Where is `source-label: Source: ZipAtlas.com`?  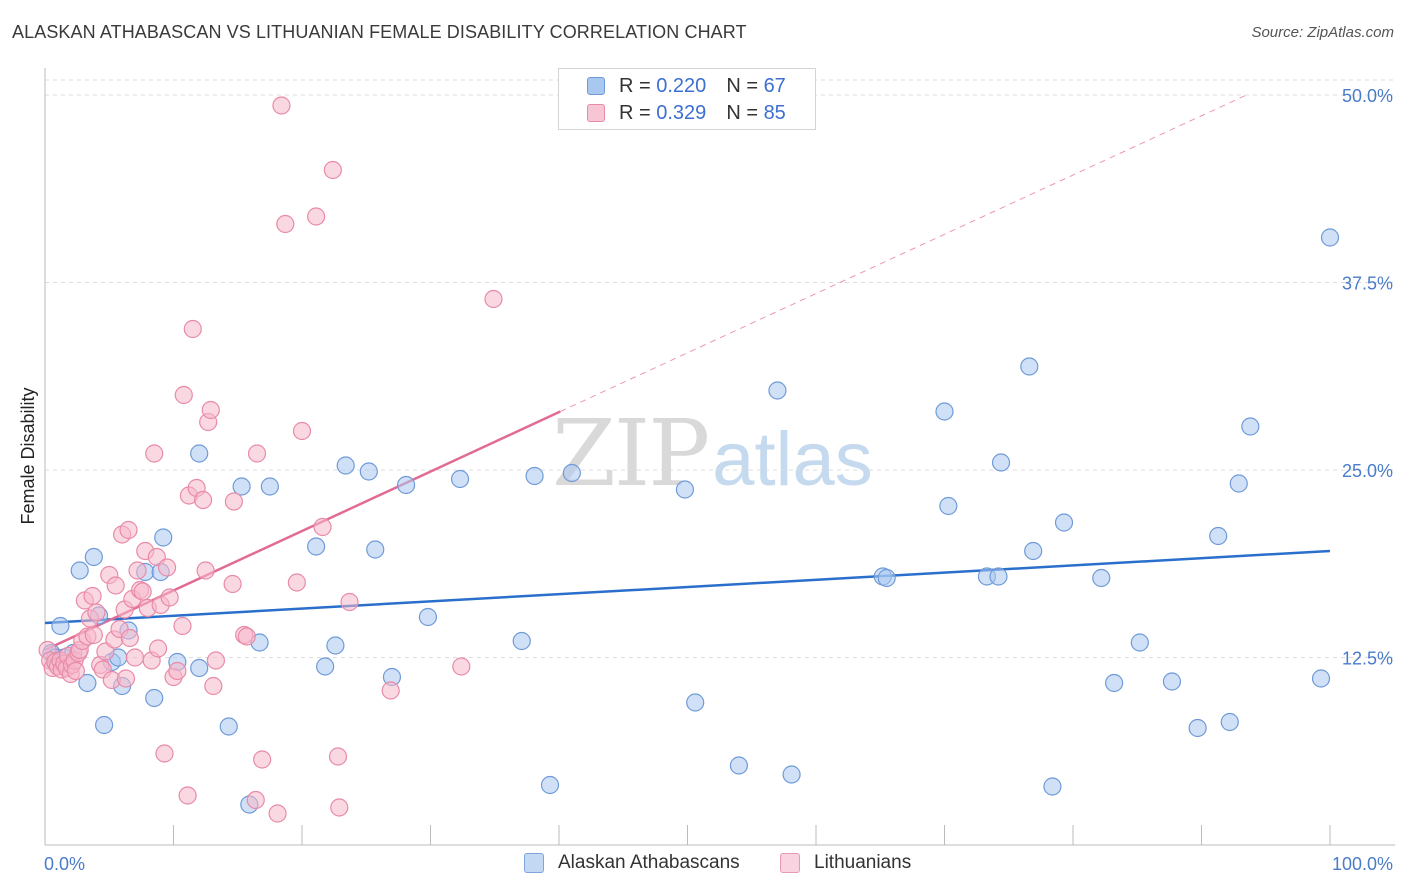 source-label: Source: ZipAtlas.com is located at coordinates (1322, 32).